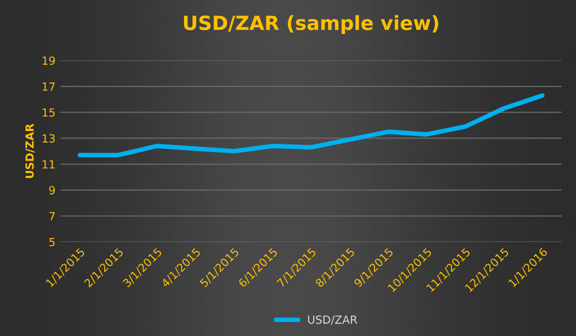 This screenshot has height=336, width=576. What do you see at coordinates (48, 138) in the screenshot?
I see `y-tick-label: 13` at bounding box center [48, 138].